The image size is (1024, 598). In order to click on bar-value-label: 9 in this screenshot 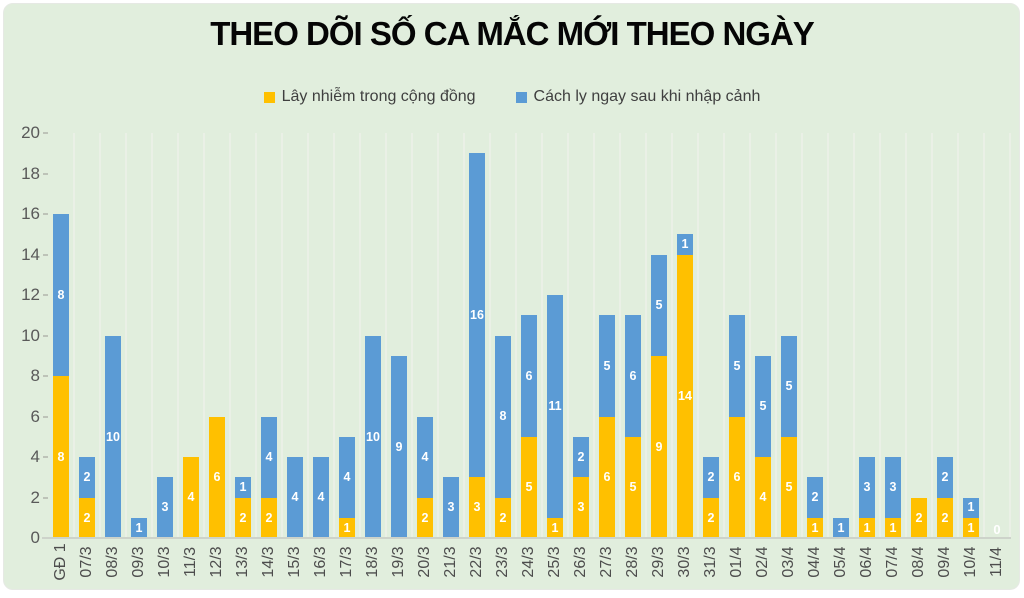, I will do `click(399, 446)`.